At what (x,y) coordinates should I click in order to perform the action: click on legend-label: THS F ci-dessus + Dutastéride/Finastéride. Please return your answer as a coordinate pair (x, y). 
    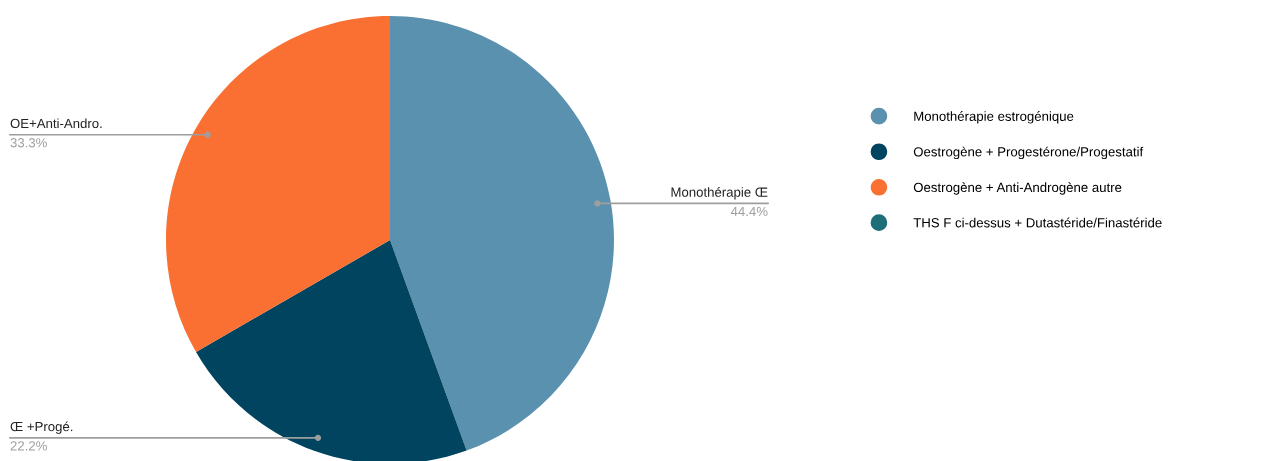
    Looking at the image, I should click on (1037, 222).